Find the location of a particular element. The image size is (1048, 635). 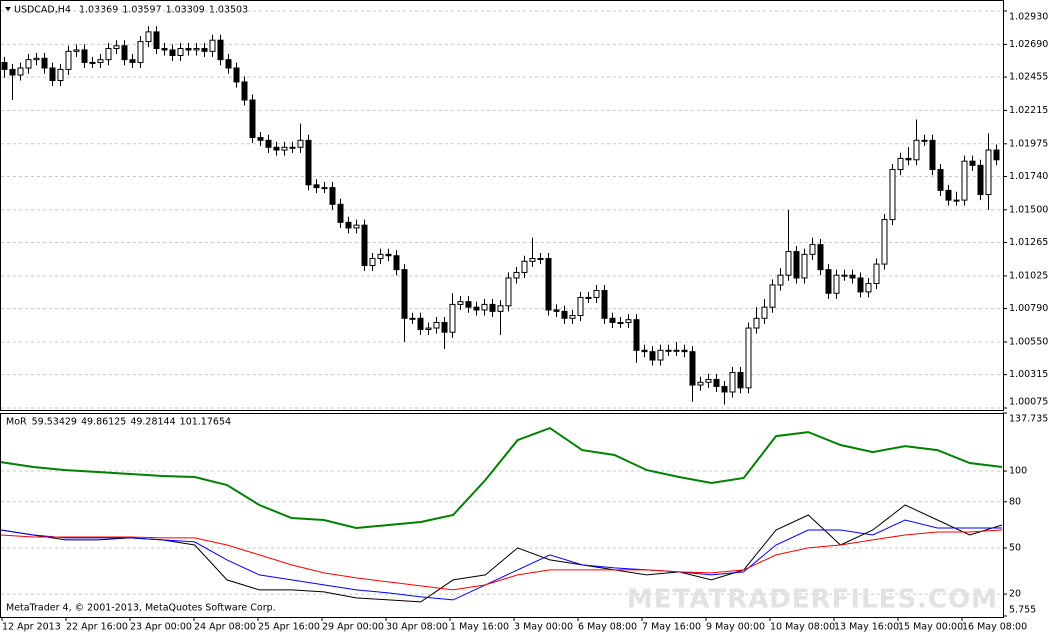

x-tick-label: 1 May 16:00 is located at coordinates (479, 627).